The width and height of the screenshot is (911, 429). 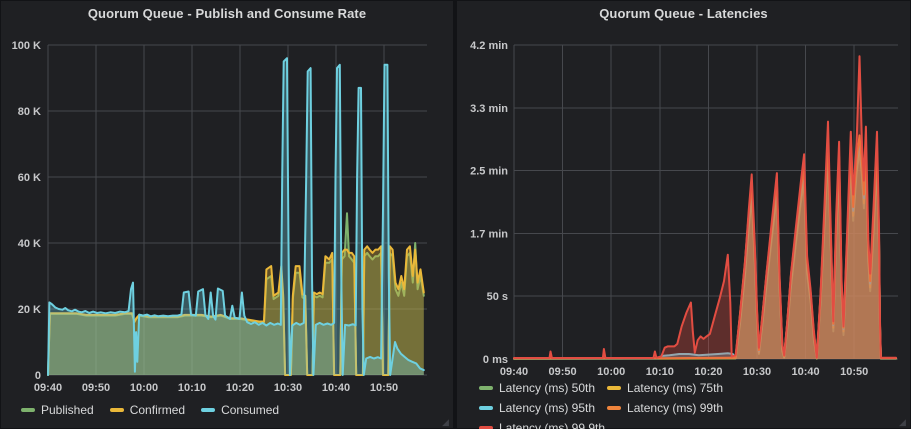 I want to click on panel-title: Quorum Queue - Latencies, so click(x=683, y=13).